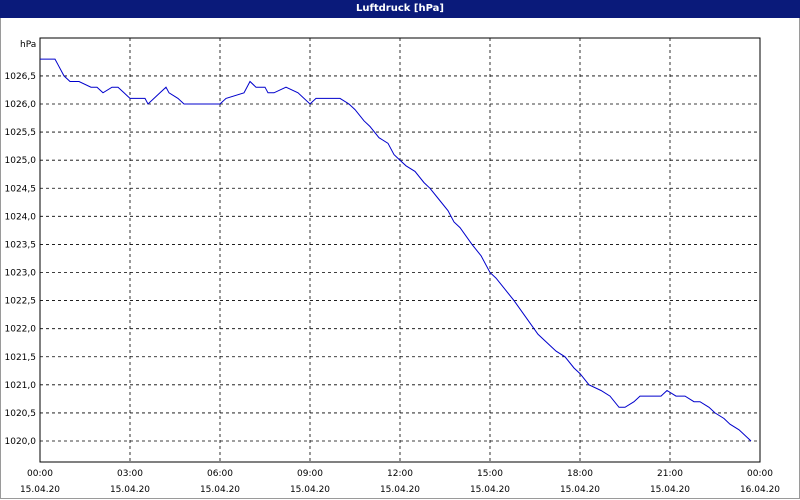 The width and height of the screenshot is (800, 500). What do you see at coordinates (310, 474) in the screenshot?
I see `x-tick-time-label: 09:00` at bounding box center [310, 474].